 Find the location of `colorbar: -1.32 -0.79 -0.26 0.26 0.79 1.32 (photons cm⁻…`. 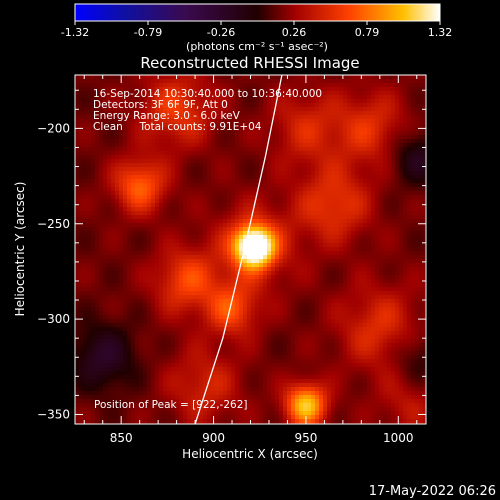

colorbar: -1.32 -0.79 -0.26 0.26 0.79 1.32 (photons cm⁻… is located at coordinates (256, 28).